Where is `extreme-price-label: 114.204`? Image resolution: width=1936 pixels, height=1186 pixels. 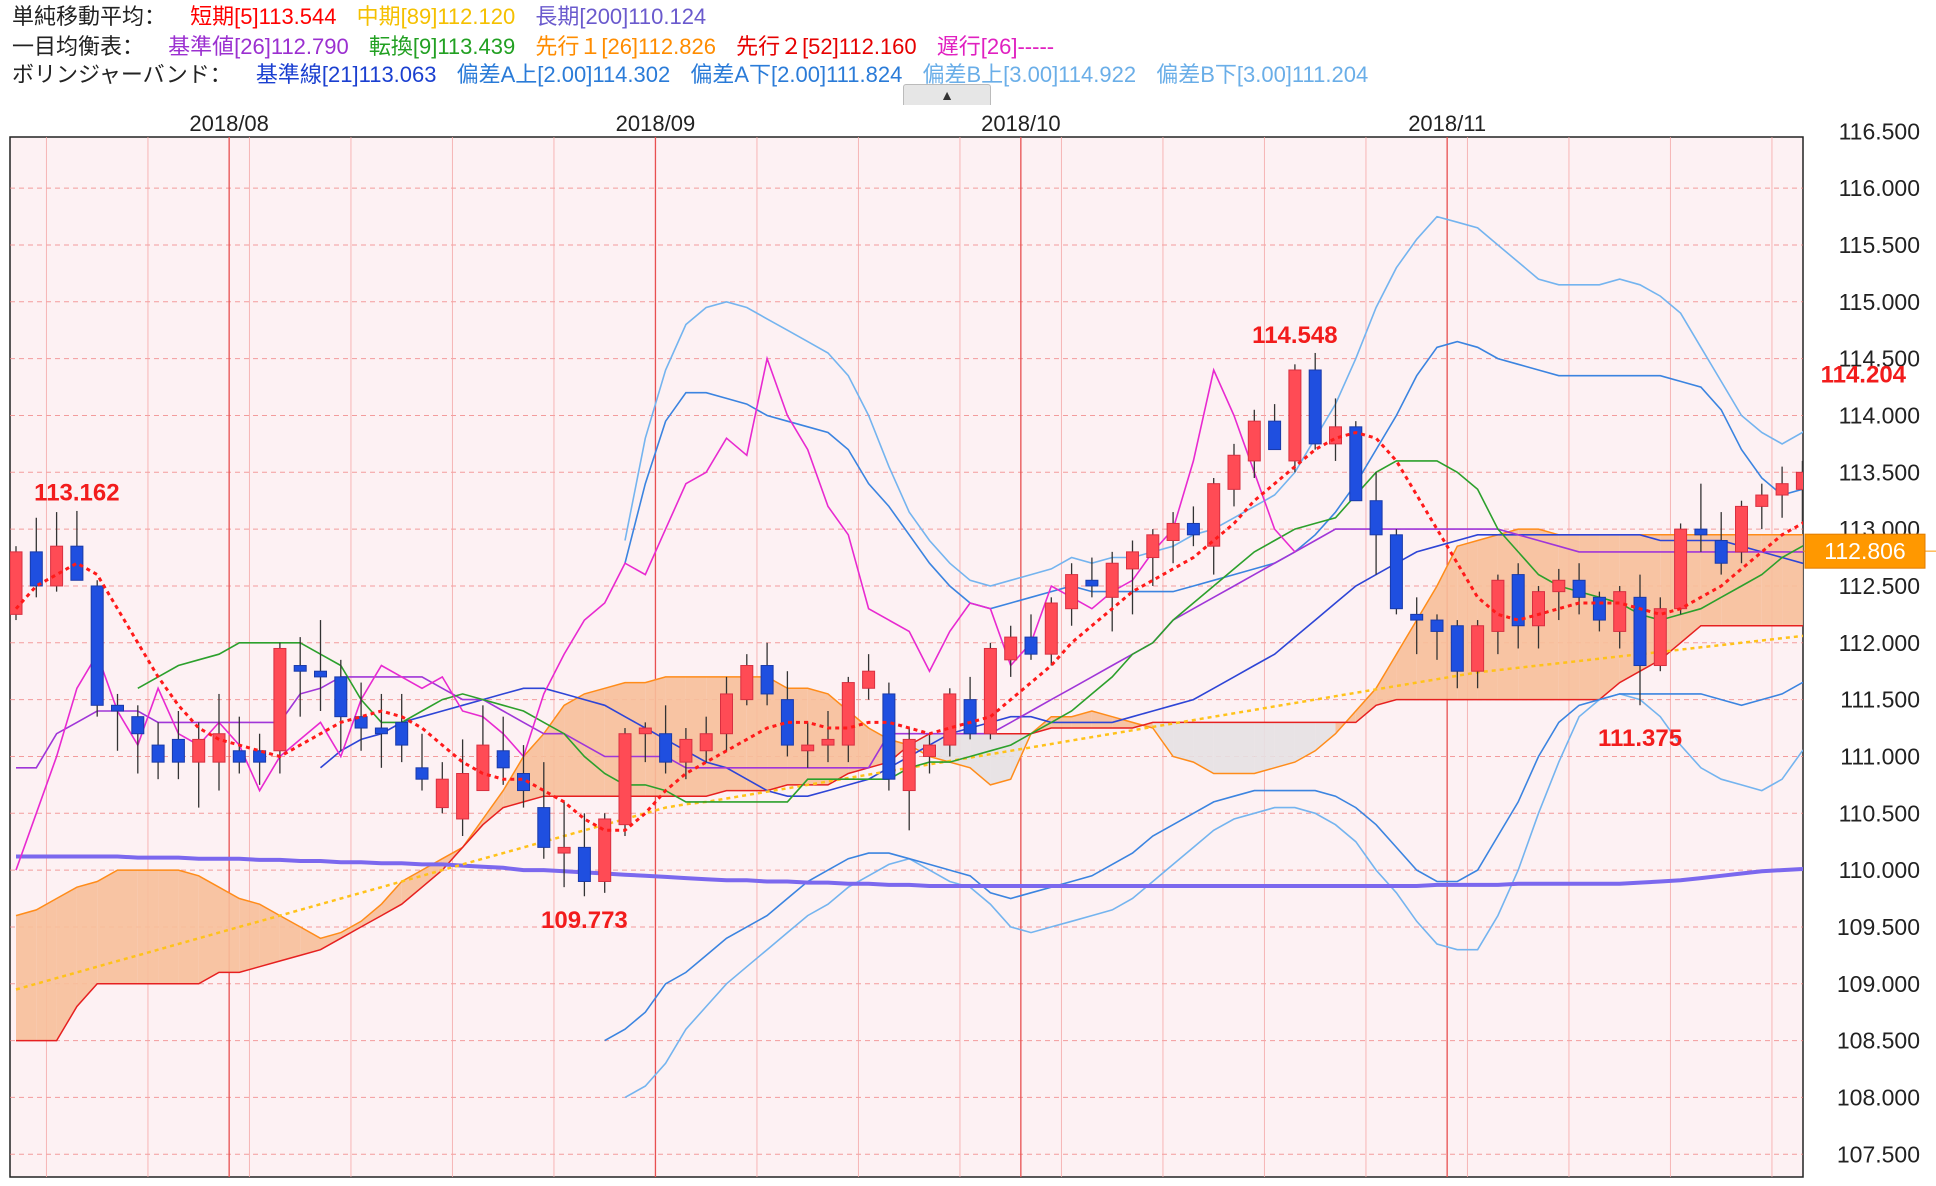 extreme-price-label: 114.204 is located at coordinates (1864, 374).